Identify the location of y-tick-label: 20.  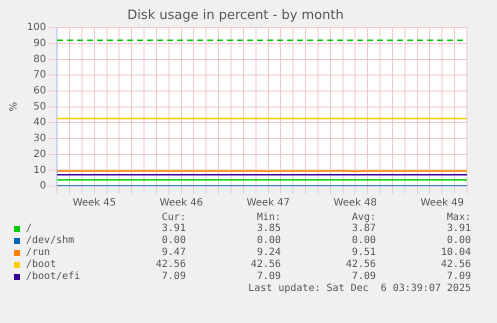
(39, 154).